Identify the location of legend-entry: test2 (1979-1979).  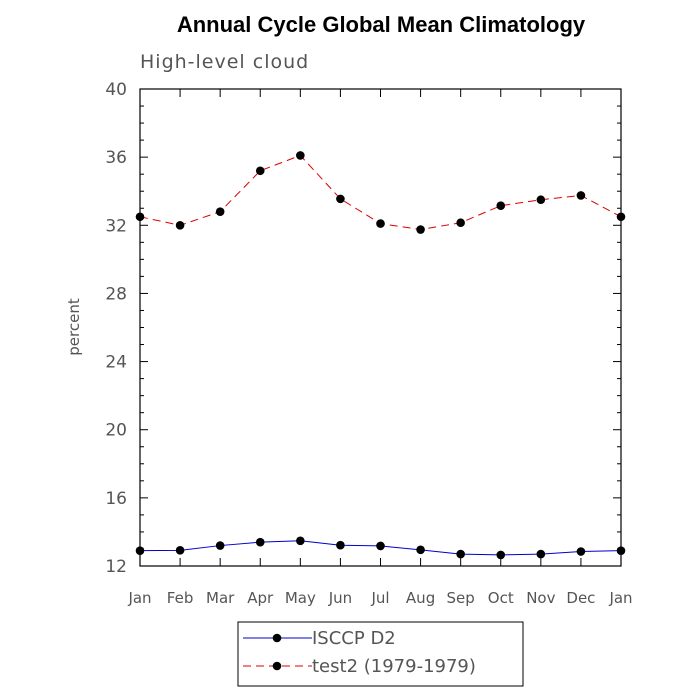
(359, 666).